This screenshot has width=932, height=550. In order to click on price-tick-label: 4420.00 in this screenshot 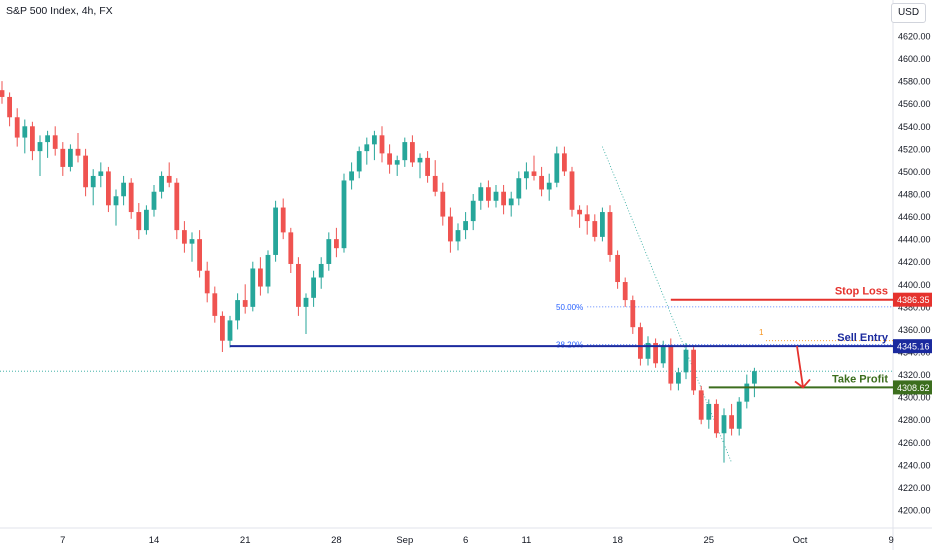, I will do `click(914, 262)`.